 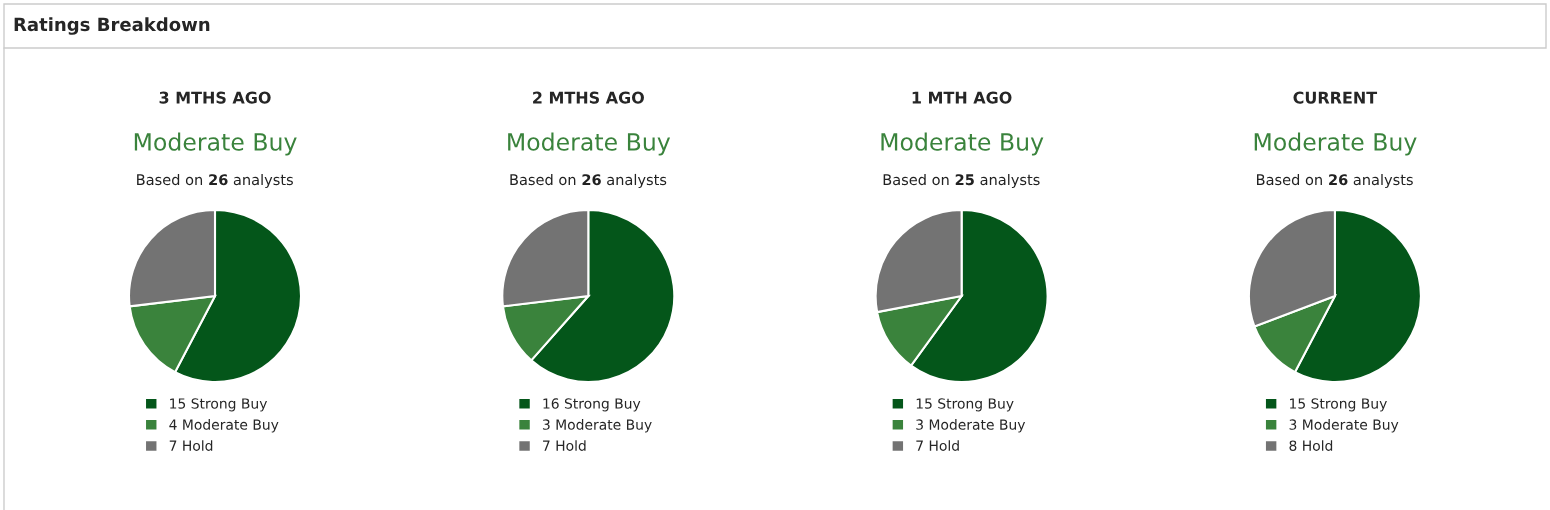 I want to click on legend-label: 4 Moderate Buy, so click(x=224, y=426).